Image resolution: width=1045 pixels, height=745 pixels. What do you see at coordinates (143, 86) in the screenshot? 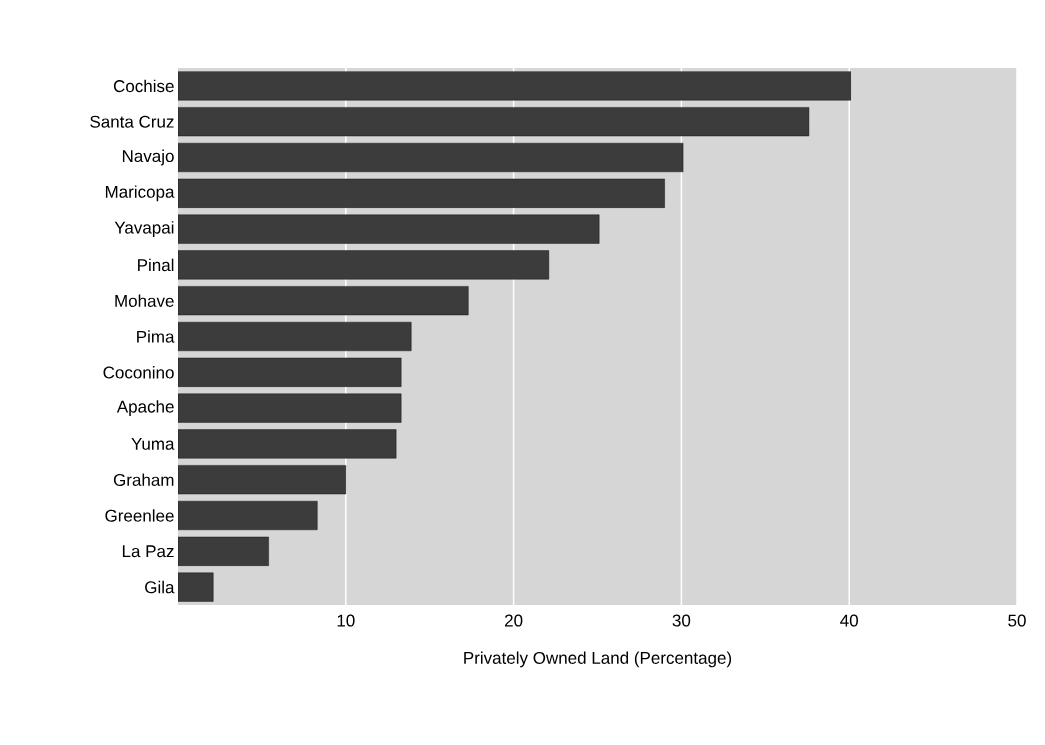
I see `y-tick-label: Cochise` at bounding box center [143, 86].